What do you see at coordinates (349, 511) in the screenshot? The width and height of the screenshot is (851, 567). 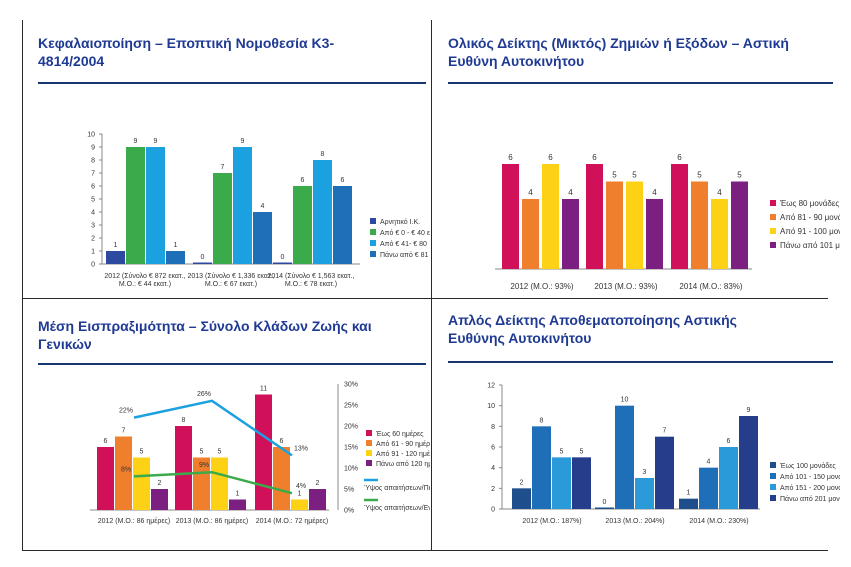 I see `secondary-y-tick-label: 0%` at bounding box center [349, 511].